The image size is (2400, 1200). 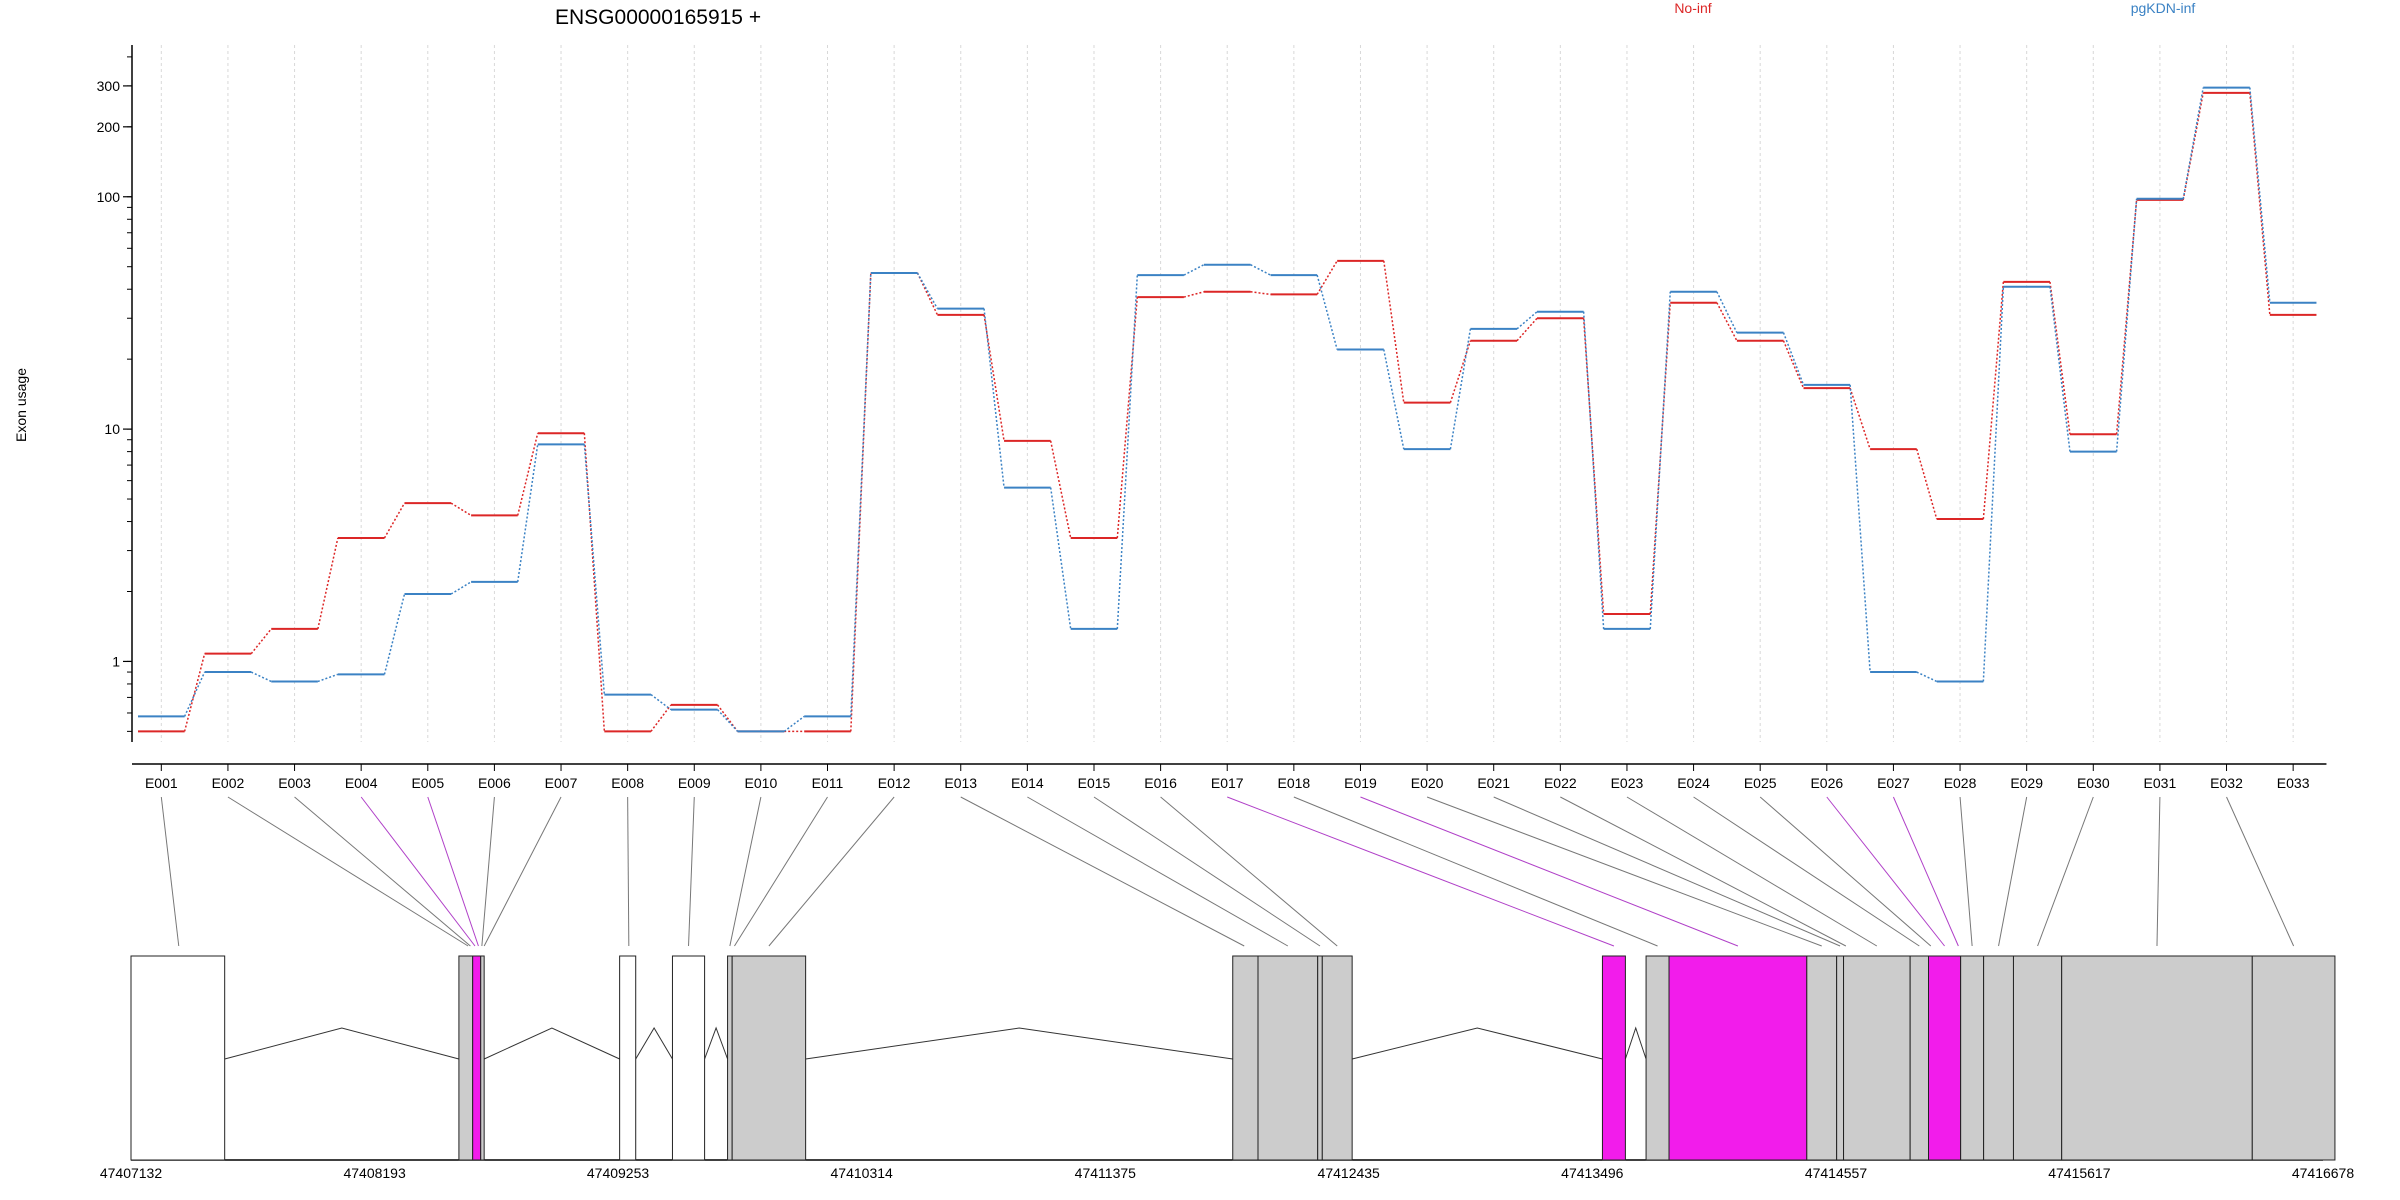 I want to click on x-tick-label-e005: E005, so click(x=427, y=783).